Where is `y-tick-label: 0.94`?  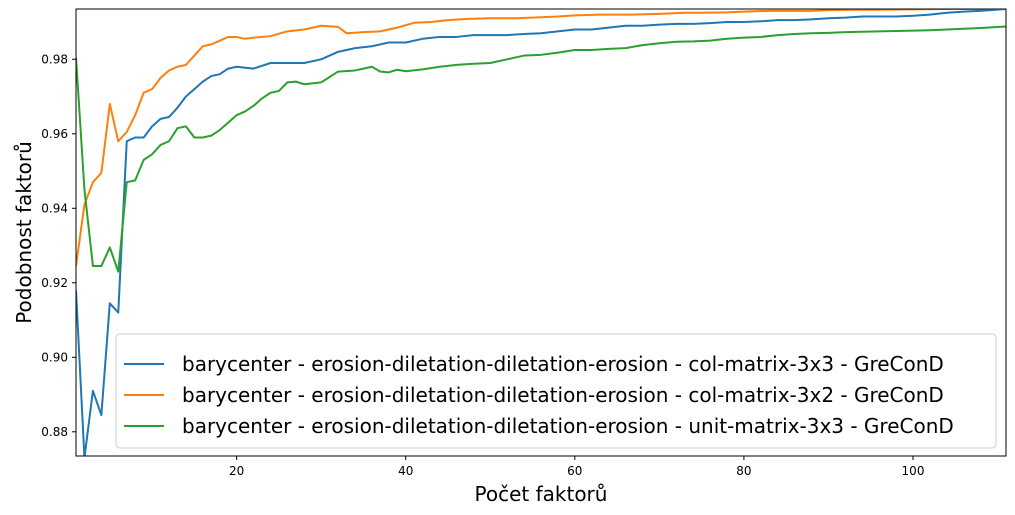
y-tick-label: 0.94 is located at coordinates (54, 208).